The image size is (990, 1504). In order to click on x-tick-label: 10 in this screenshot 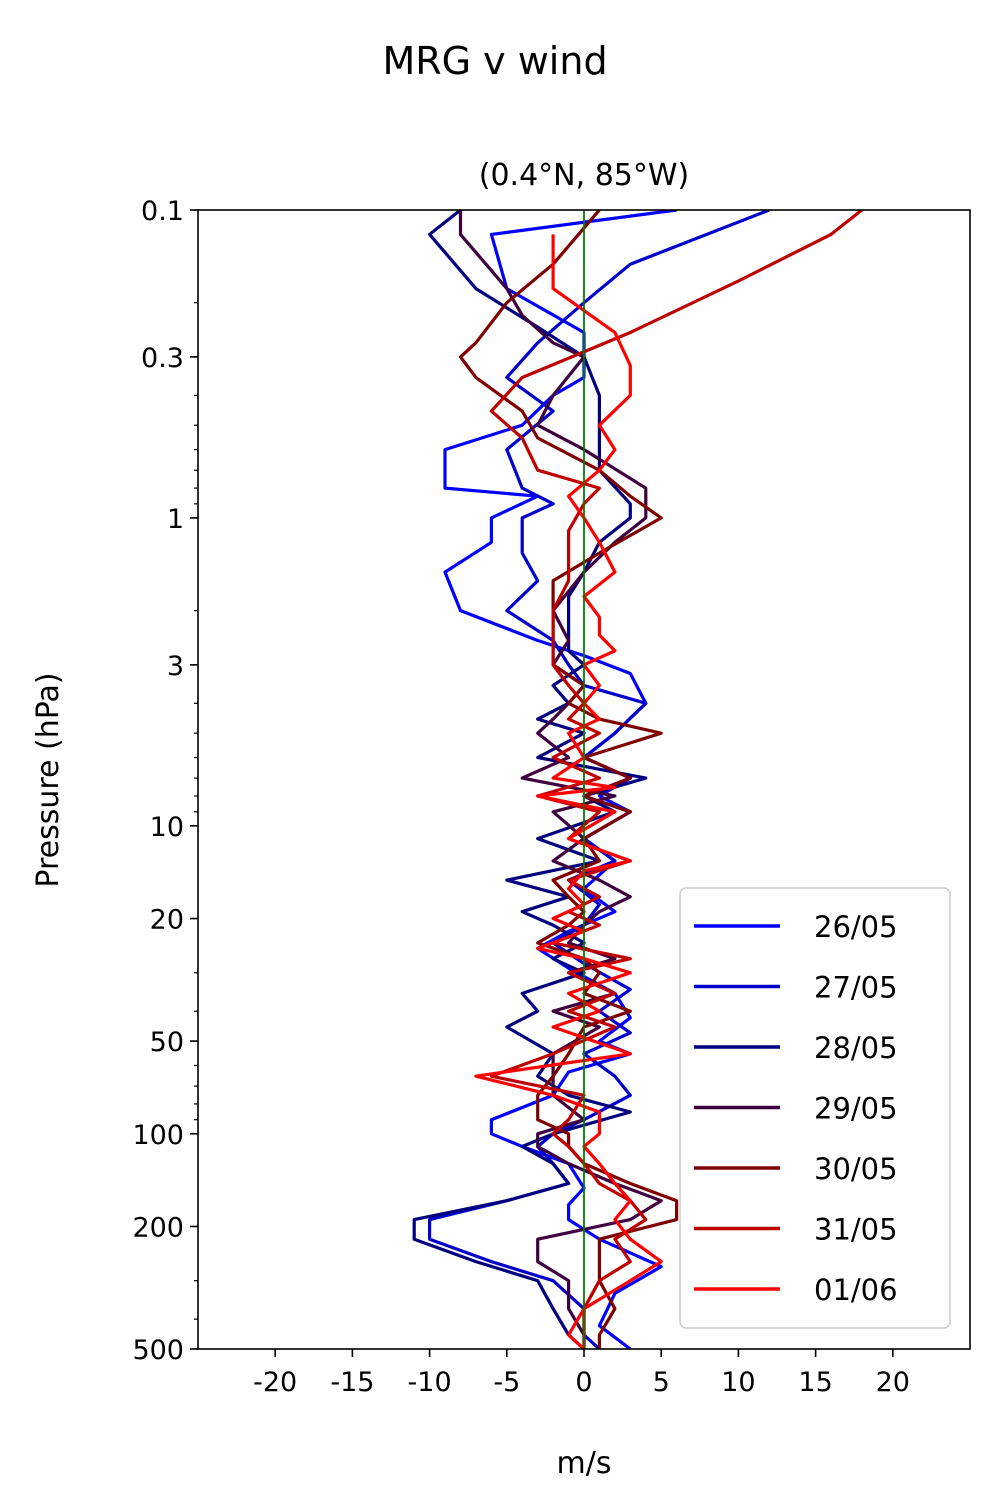, I will do `click(738, 1382)`.